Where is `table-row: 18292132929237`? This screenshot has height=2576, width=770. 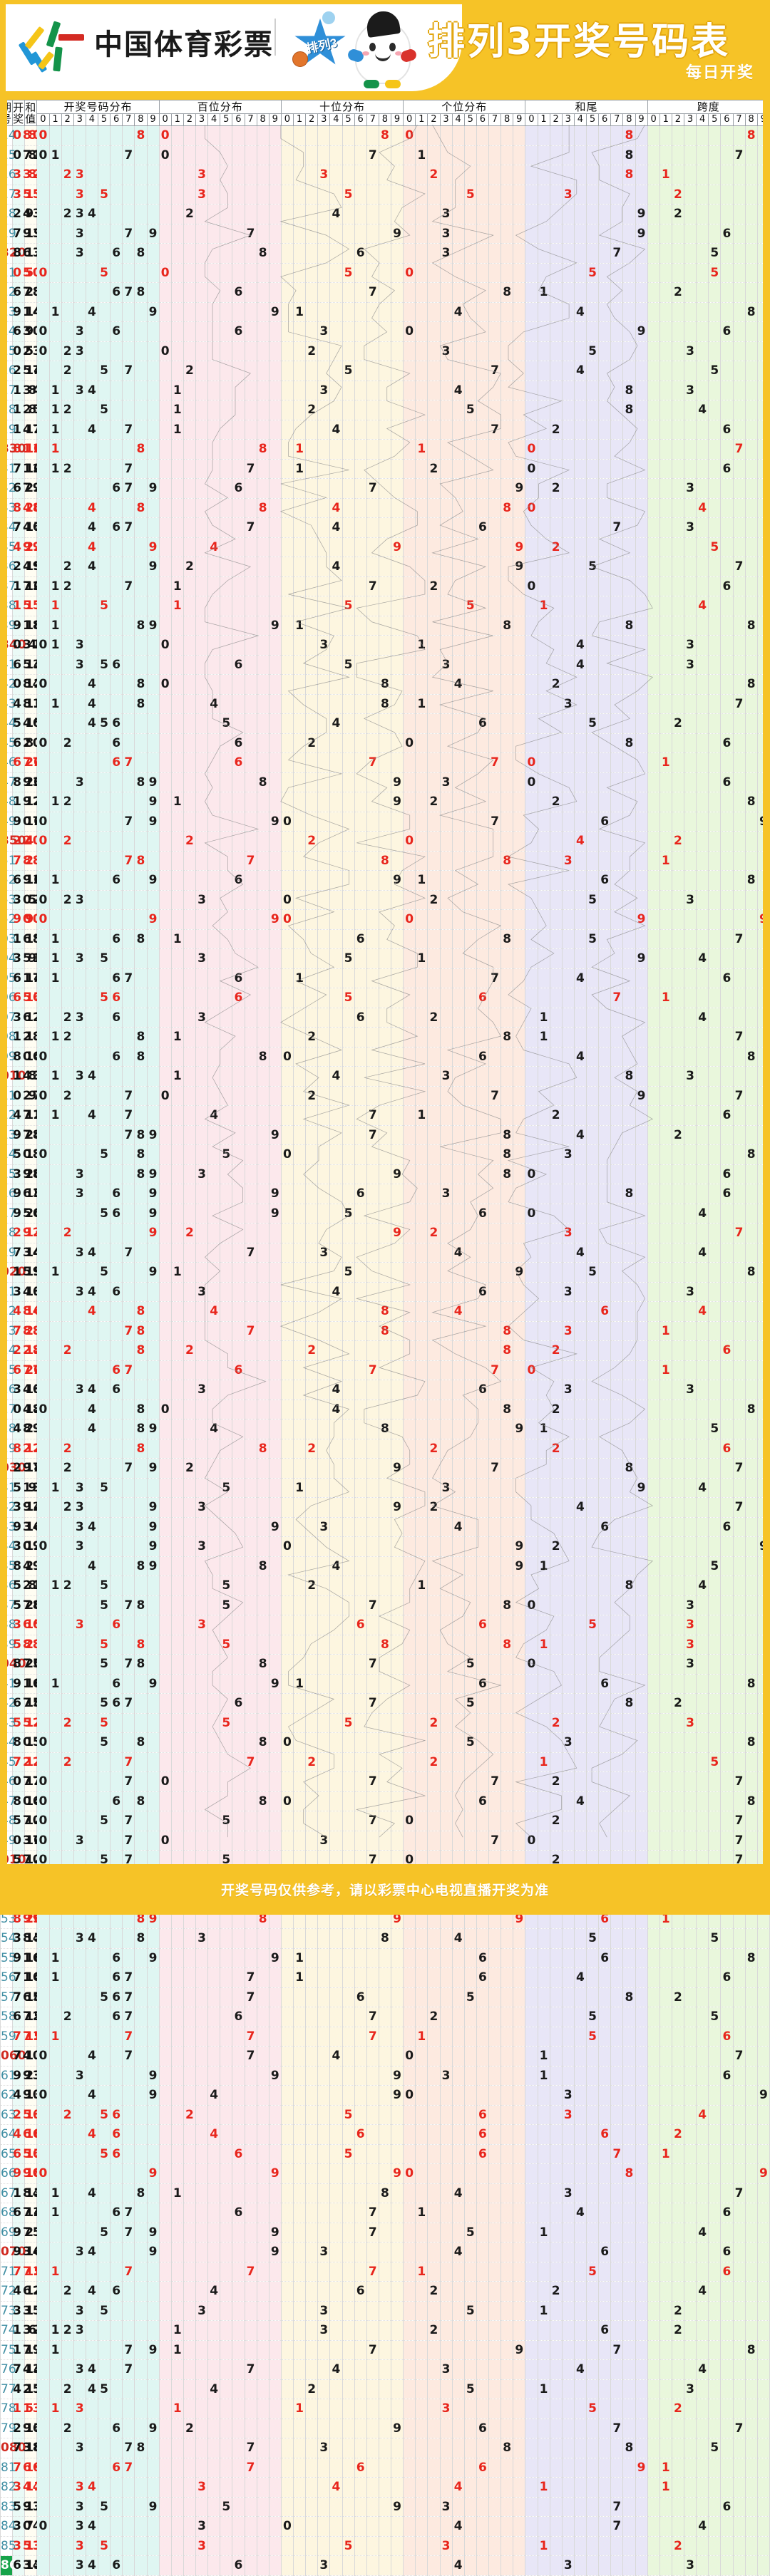
table-row: 18292132929237 is located at coordinates (385, 1233).